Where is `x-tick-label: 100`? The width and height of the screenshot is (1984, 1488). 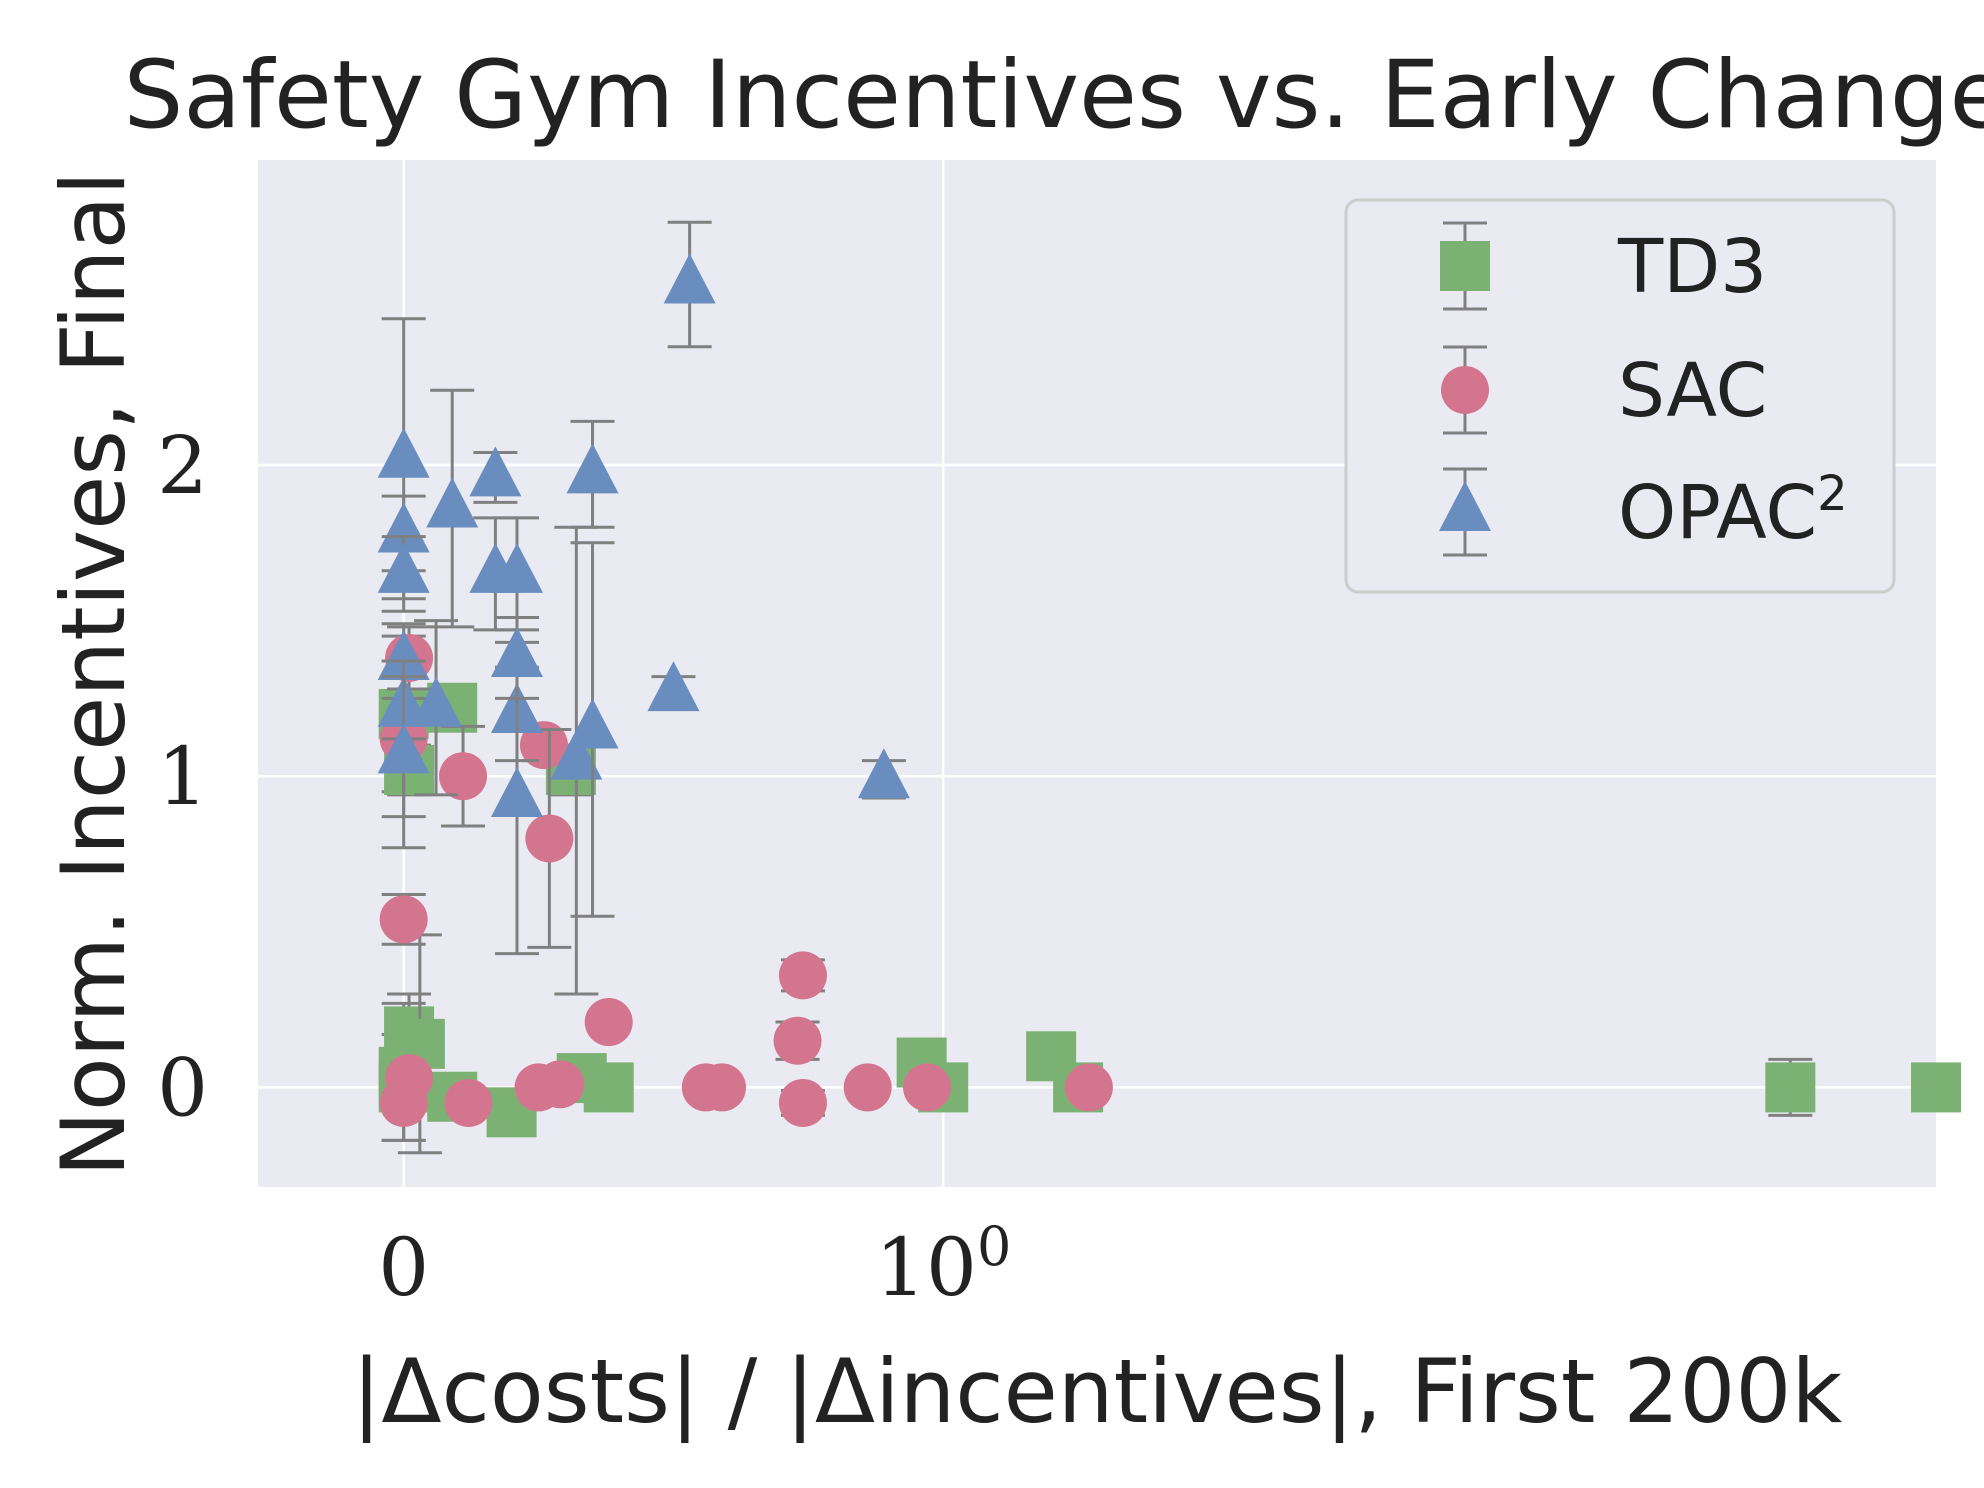
x-tick-label: 100 is located at coordinates (943, 1264).